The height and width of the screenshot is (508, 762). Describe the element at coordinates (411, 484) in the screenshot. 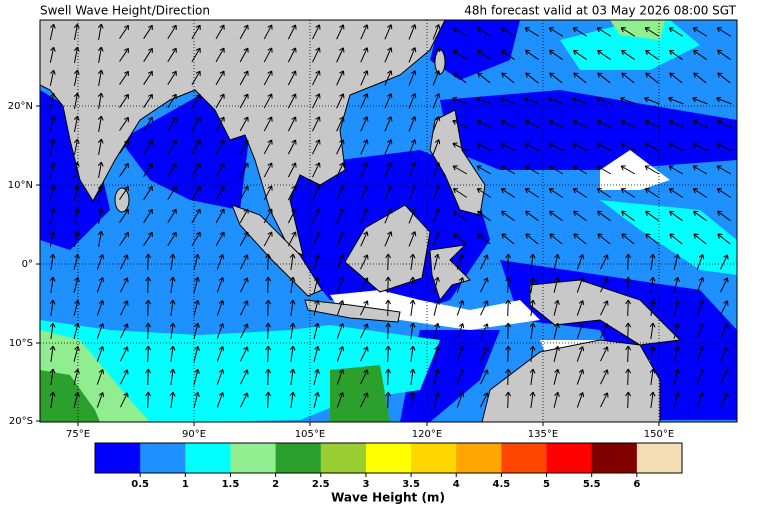

I see `colorbar-tick-label: 3.5` at that location.